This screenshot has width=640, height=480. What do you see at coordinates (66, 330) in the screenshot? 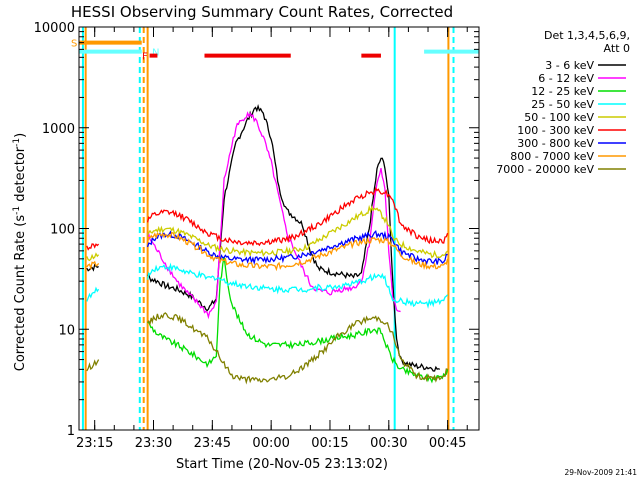
I see `y-tick-label: 10` at bounding box center [66, 330].